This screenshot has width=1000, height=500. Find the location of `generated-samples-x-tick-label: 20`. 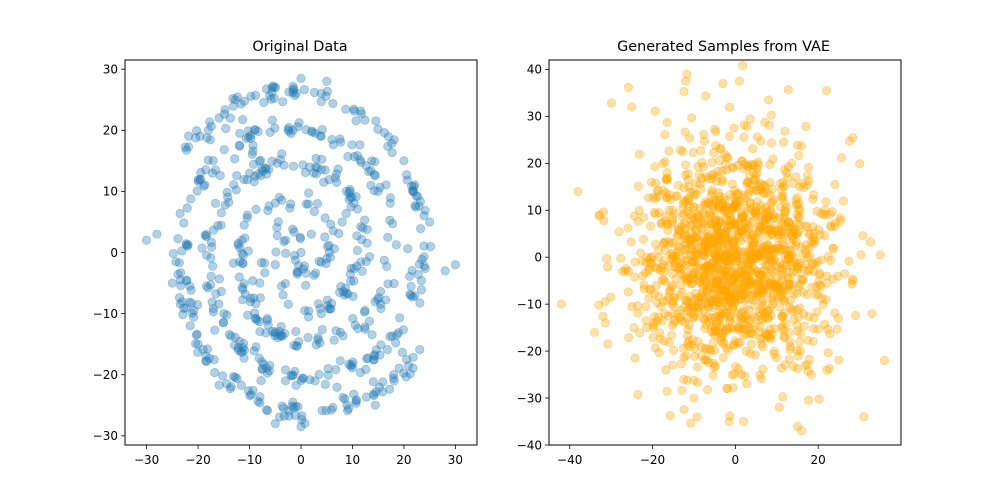

generated-samples-x-tick-label: 20 is located at coordinates (818, 460).